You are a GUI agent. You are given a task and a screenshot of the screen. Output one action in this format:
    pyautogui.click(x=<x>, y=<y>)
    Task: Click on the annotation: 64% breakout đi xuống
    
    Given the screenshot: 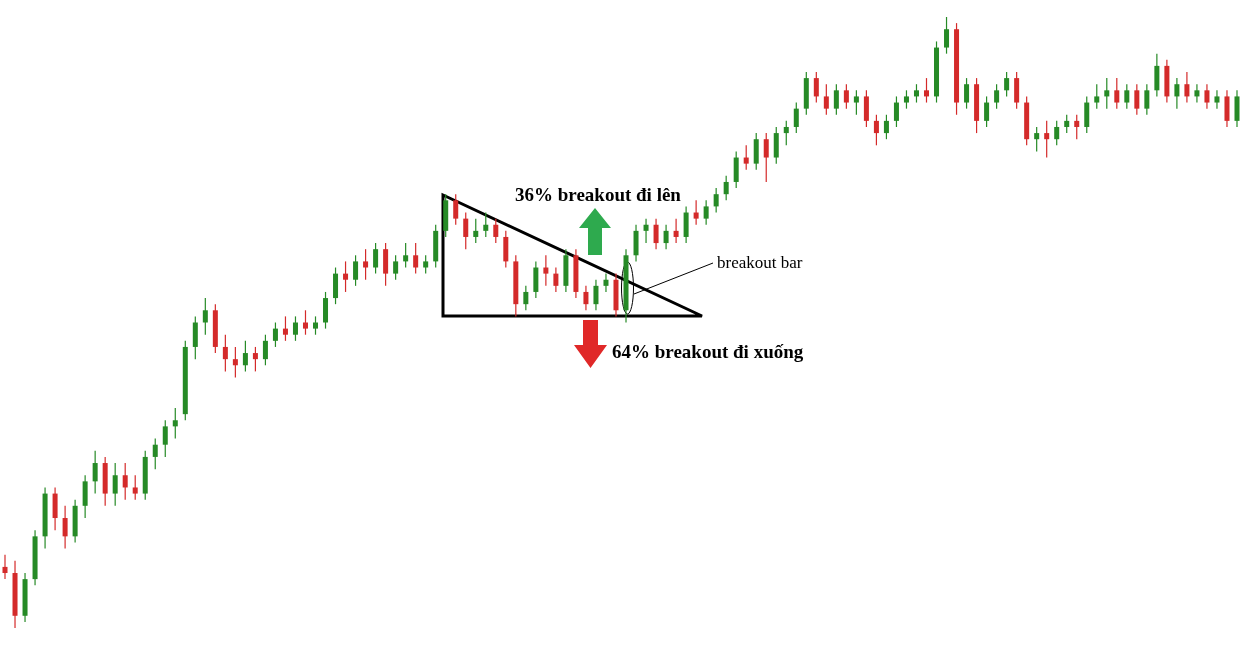 What is the action you would take?
    pyautogui.click(x=708, y=351)
    